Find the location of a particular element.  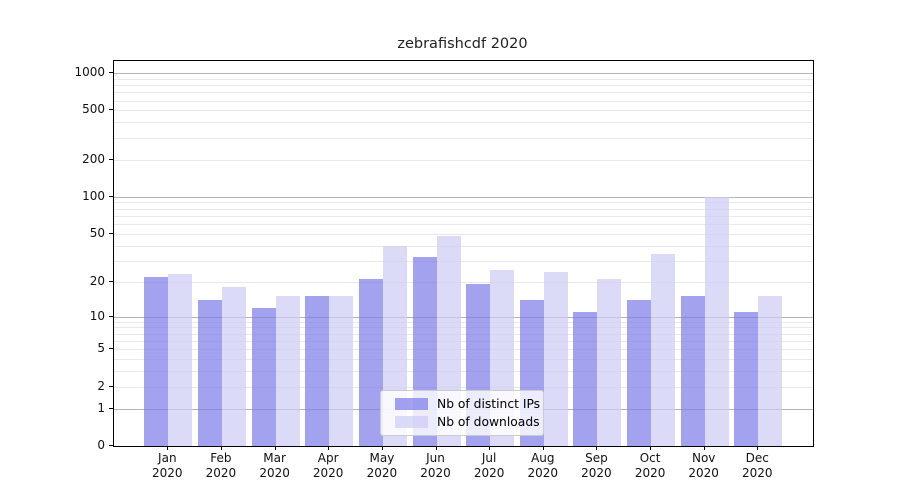

x-tick-label-line: May is located at coordinates (382, 458).